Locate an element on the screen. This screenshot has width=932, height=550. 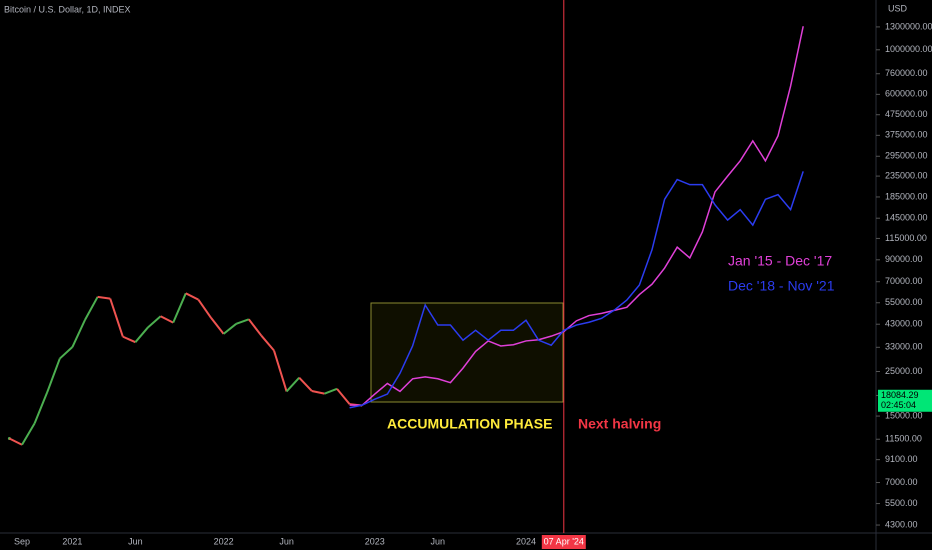
y-tick-label: 1000000.00 is located at coordinates (908, 49).